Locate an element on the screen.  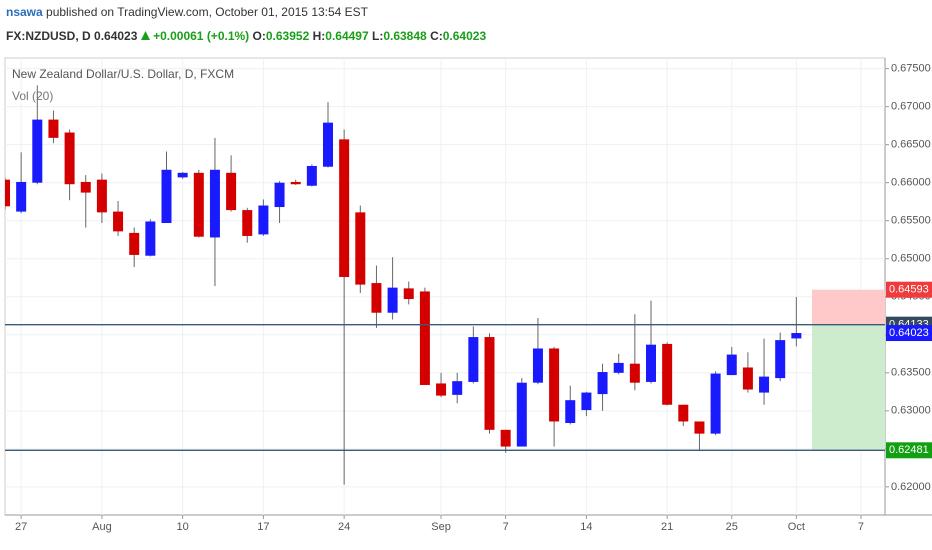
x-tick-label: 27 is located at coordinates (21, 527).